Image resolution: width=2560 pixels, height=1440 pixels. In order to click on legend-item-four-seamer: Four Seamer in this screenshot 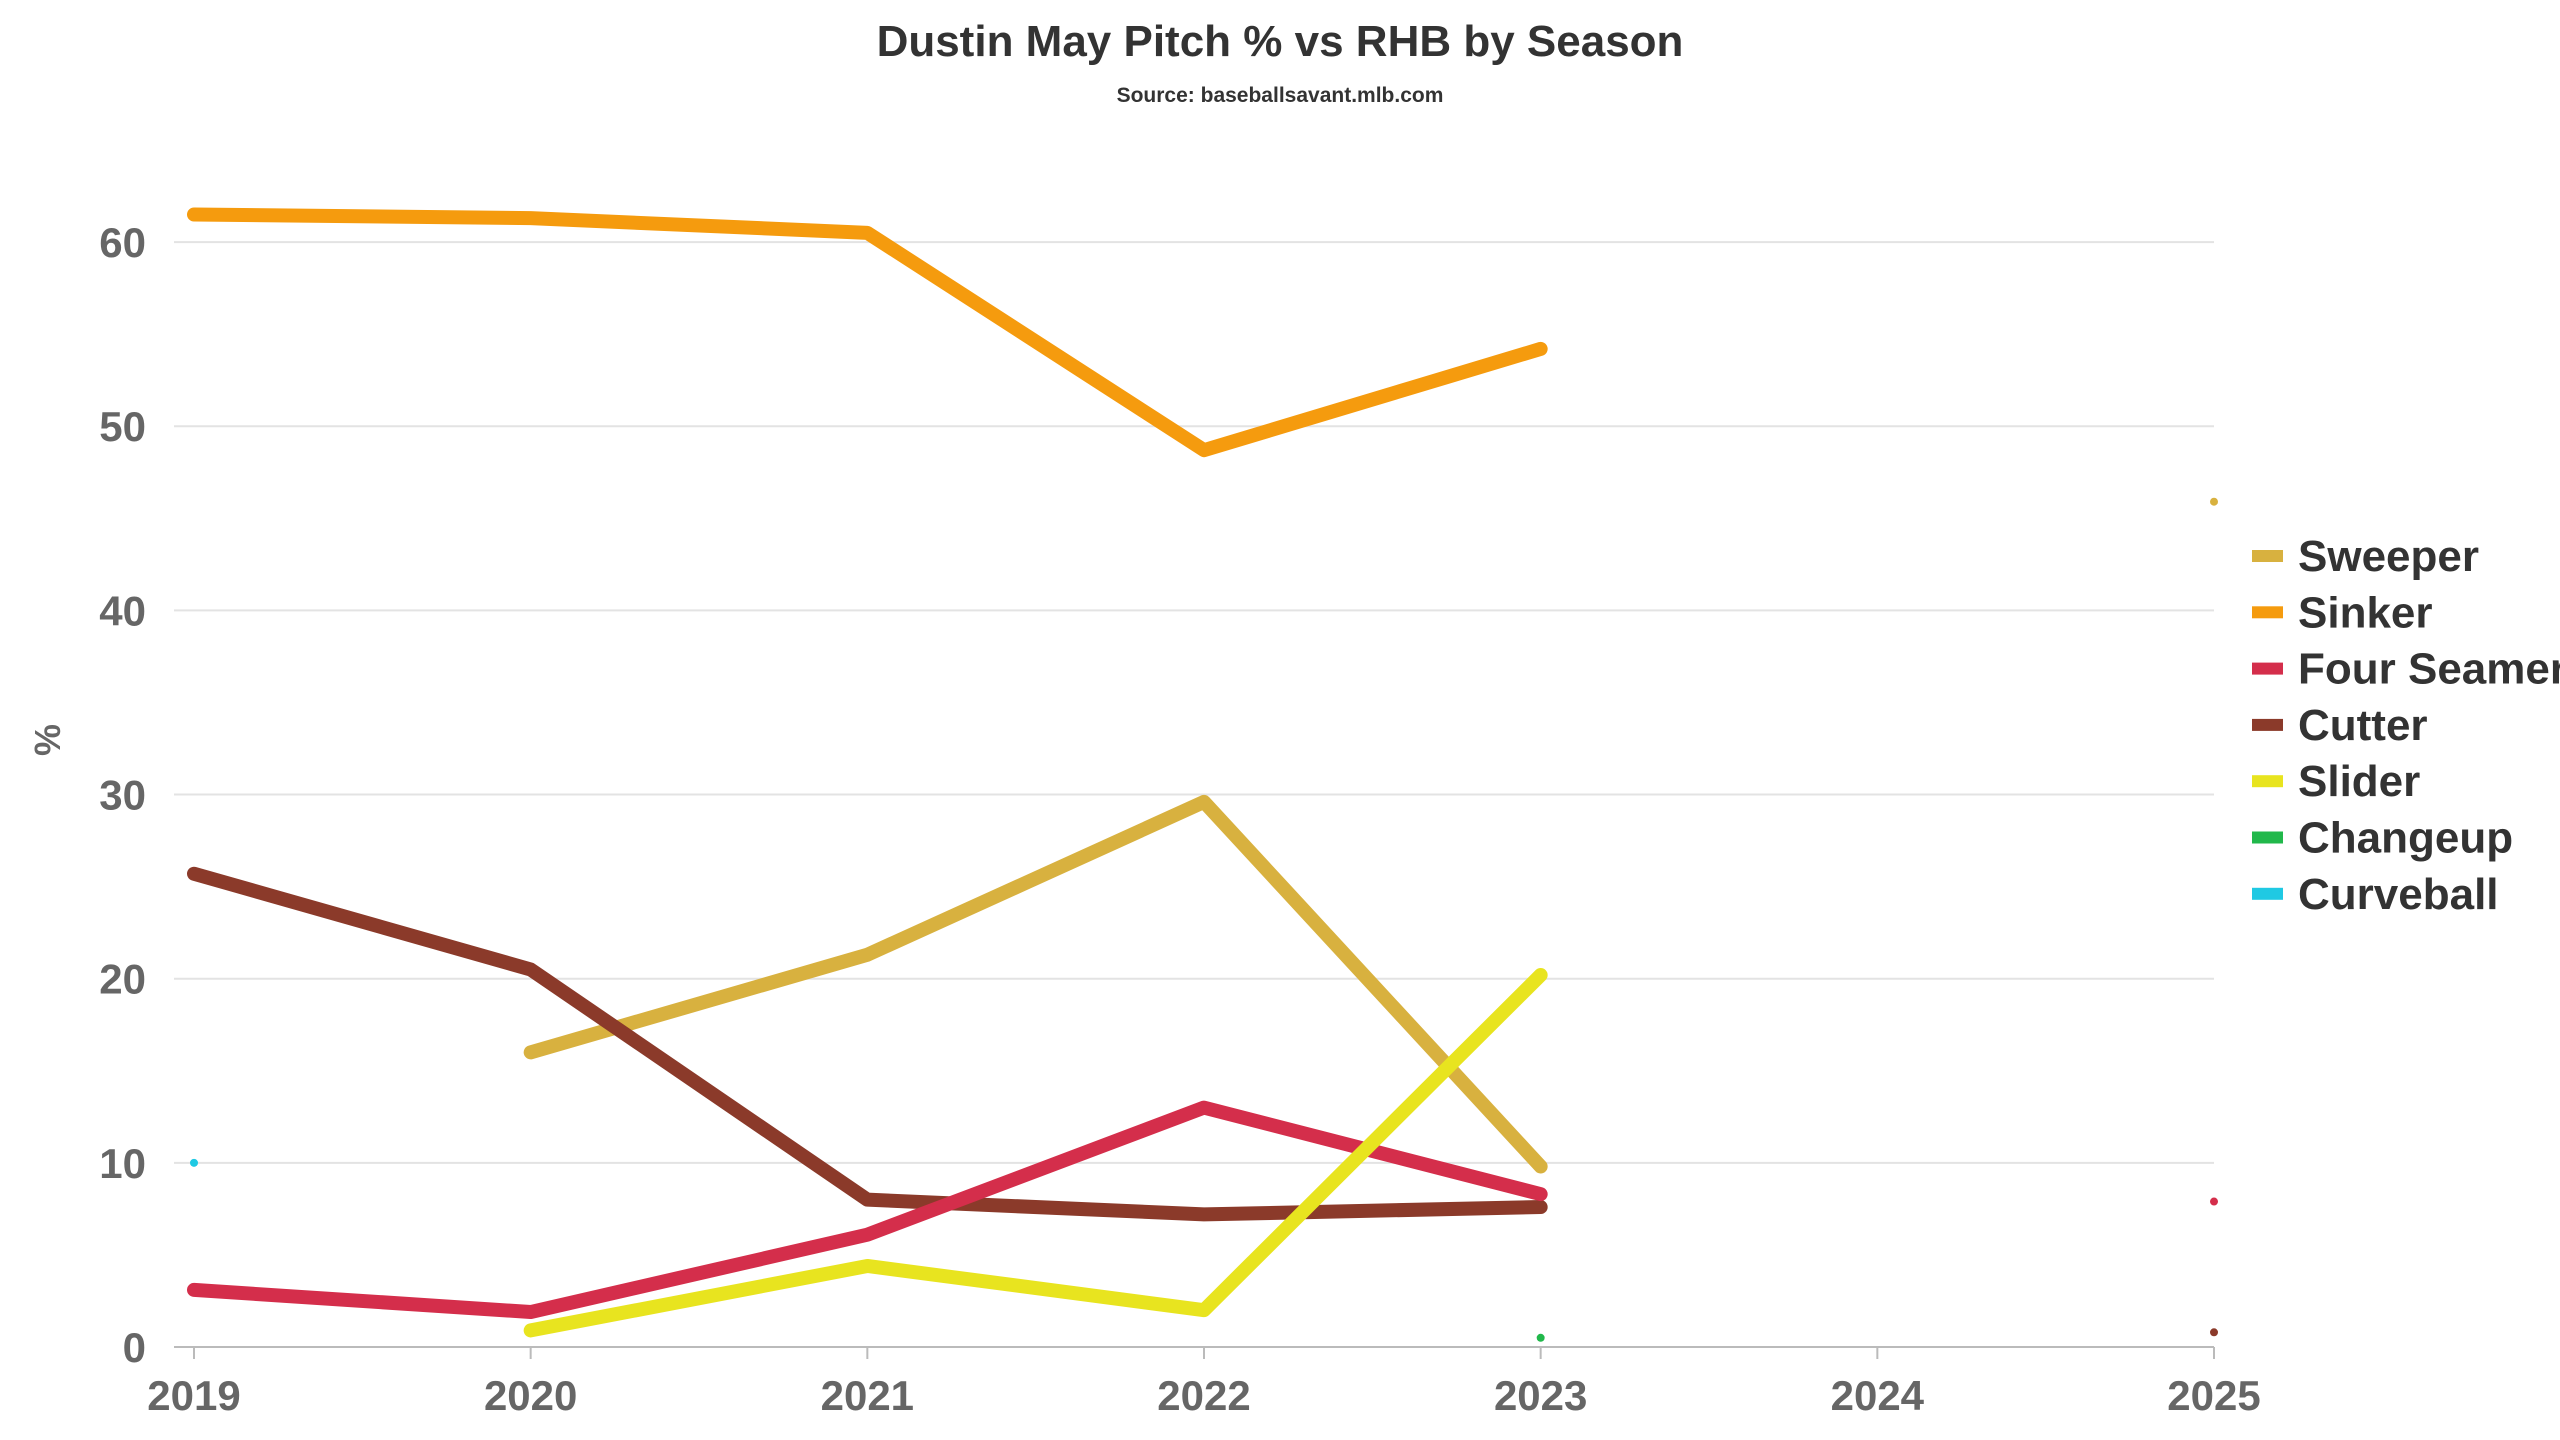, I will do `click(2429, 669)`.